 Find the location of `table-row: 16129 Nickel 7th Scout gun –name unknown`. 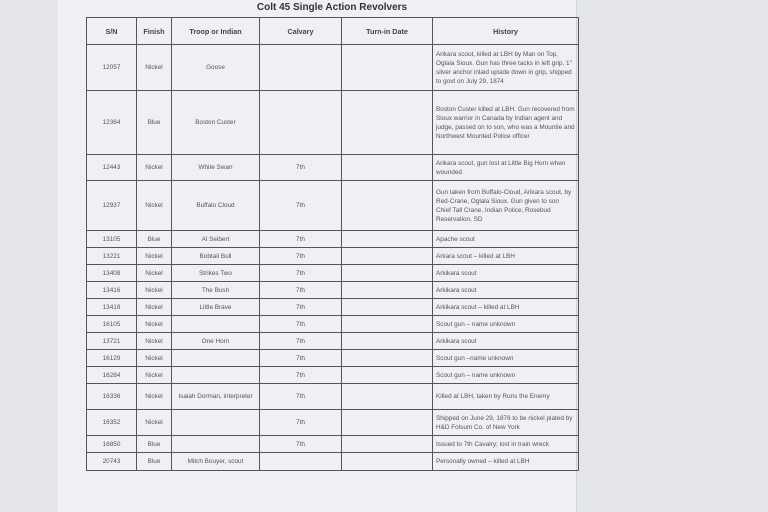

table-row: 16129 Nickel 7th Scout gun –name unknown is located at coordinates (332, 358).